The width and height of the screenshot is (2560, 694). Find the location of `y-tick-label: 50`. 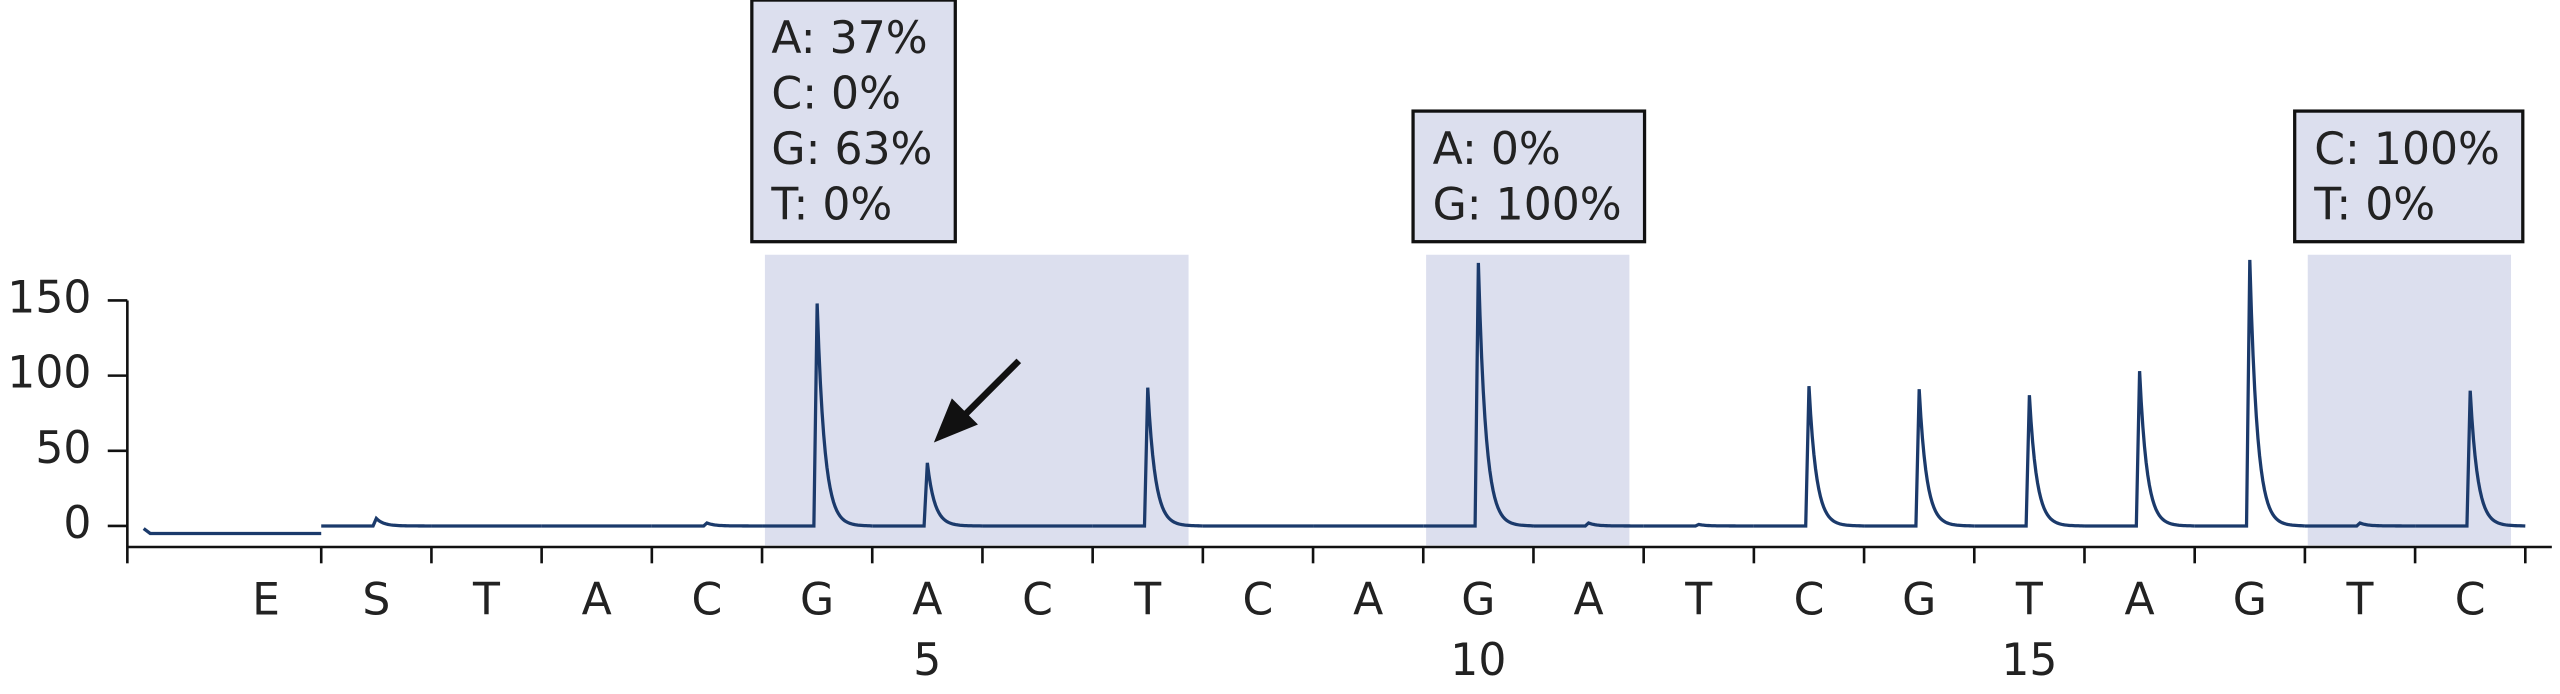

y-tick-label: 50 is located at coordinates (63, 448).